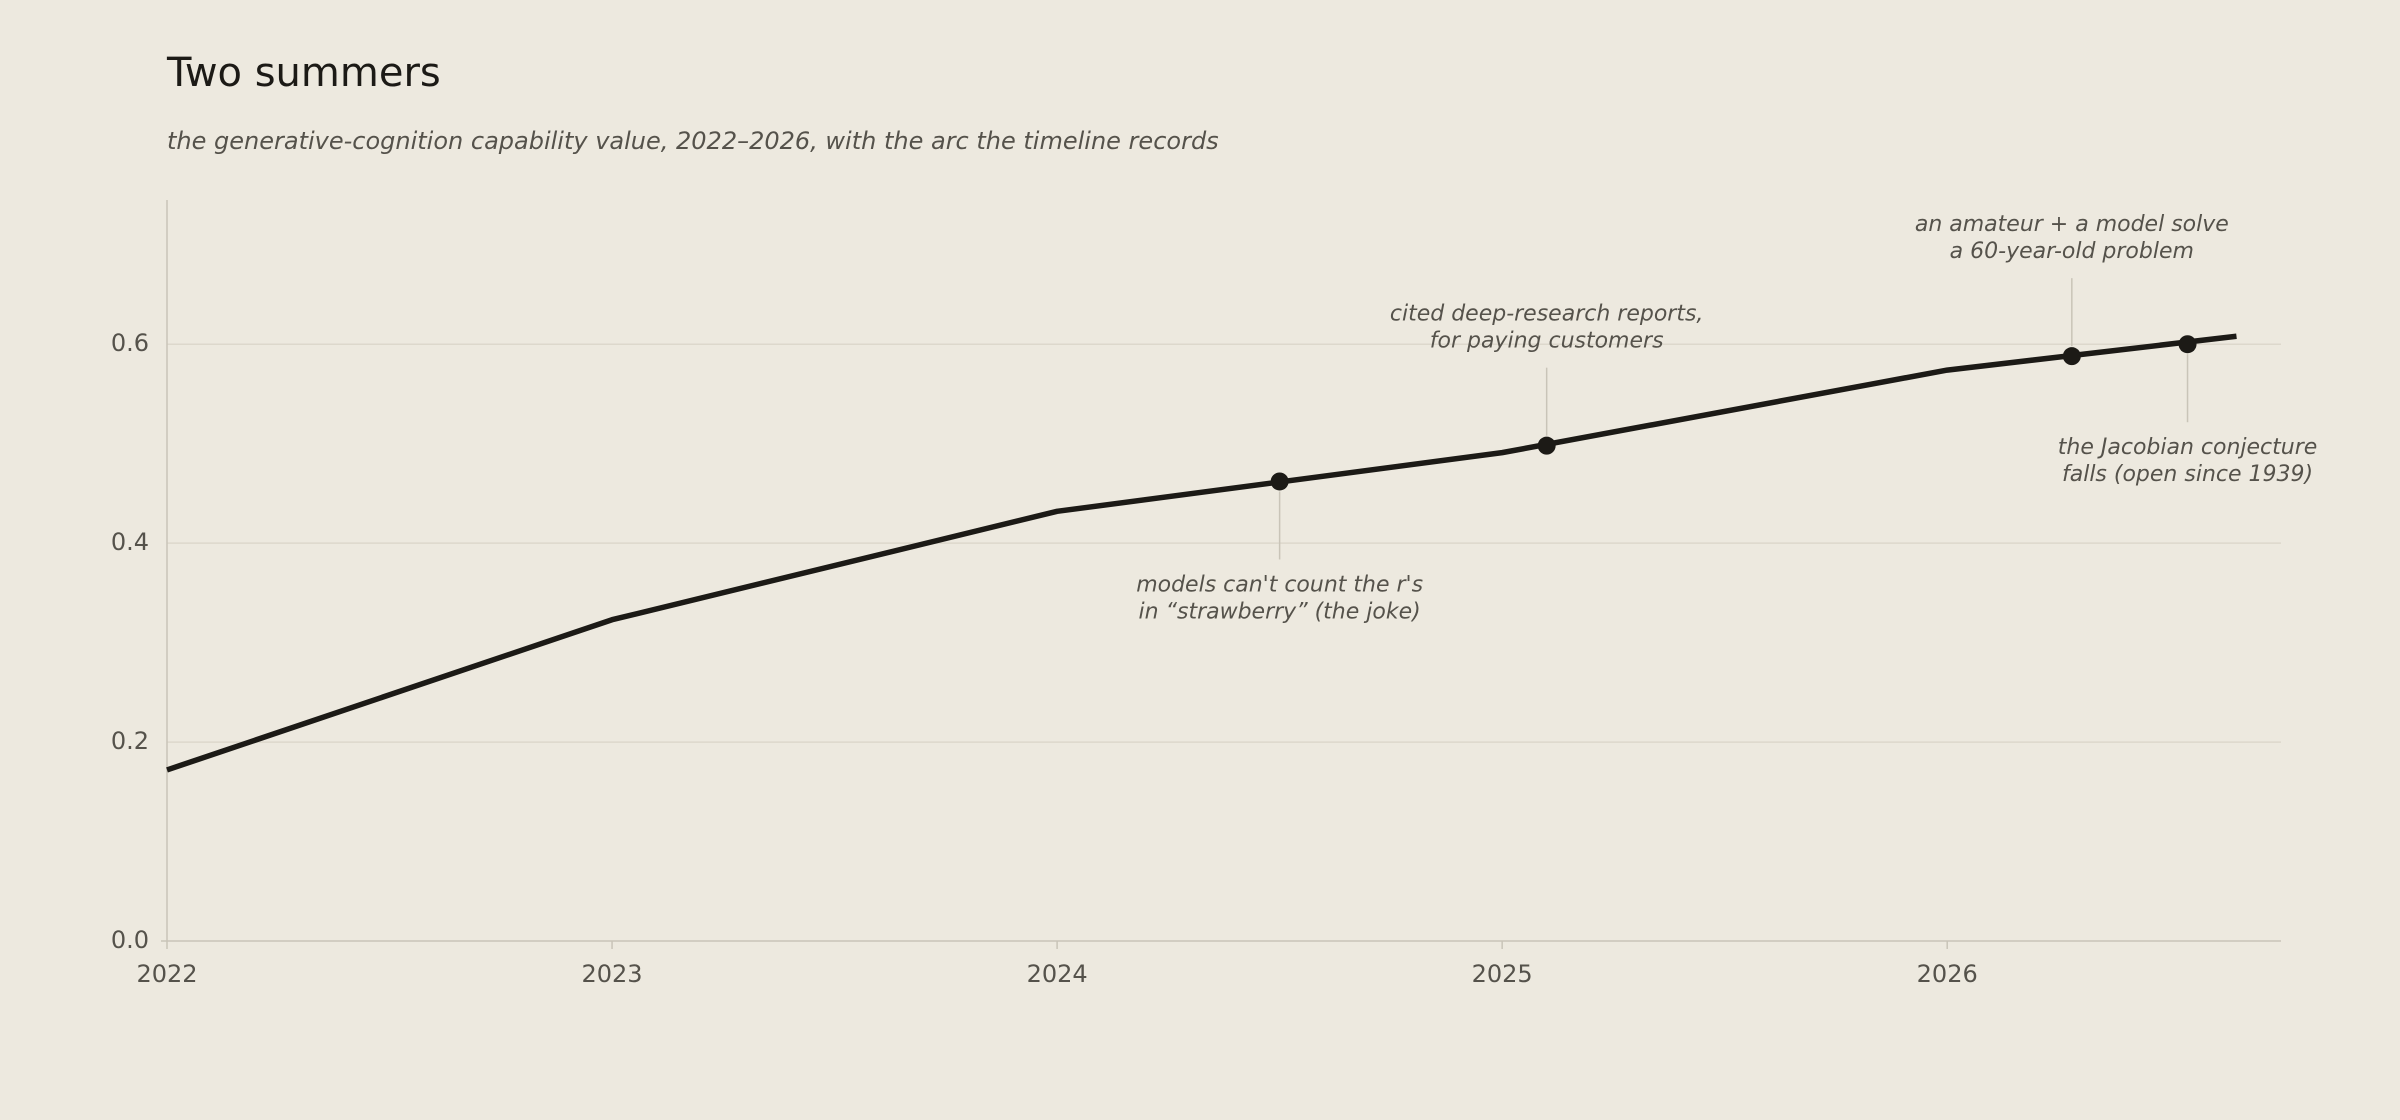  I want to click on y-tick-label: 0.0, so click(130, 940).